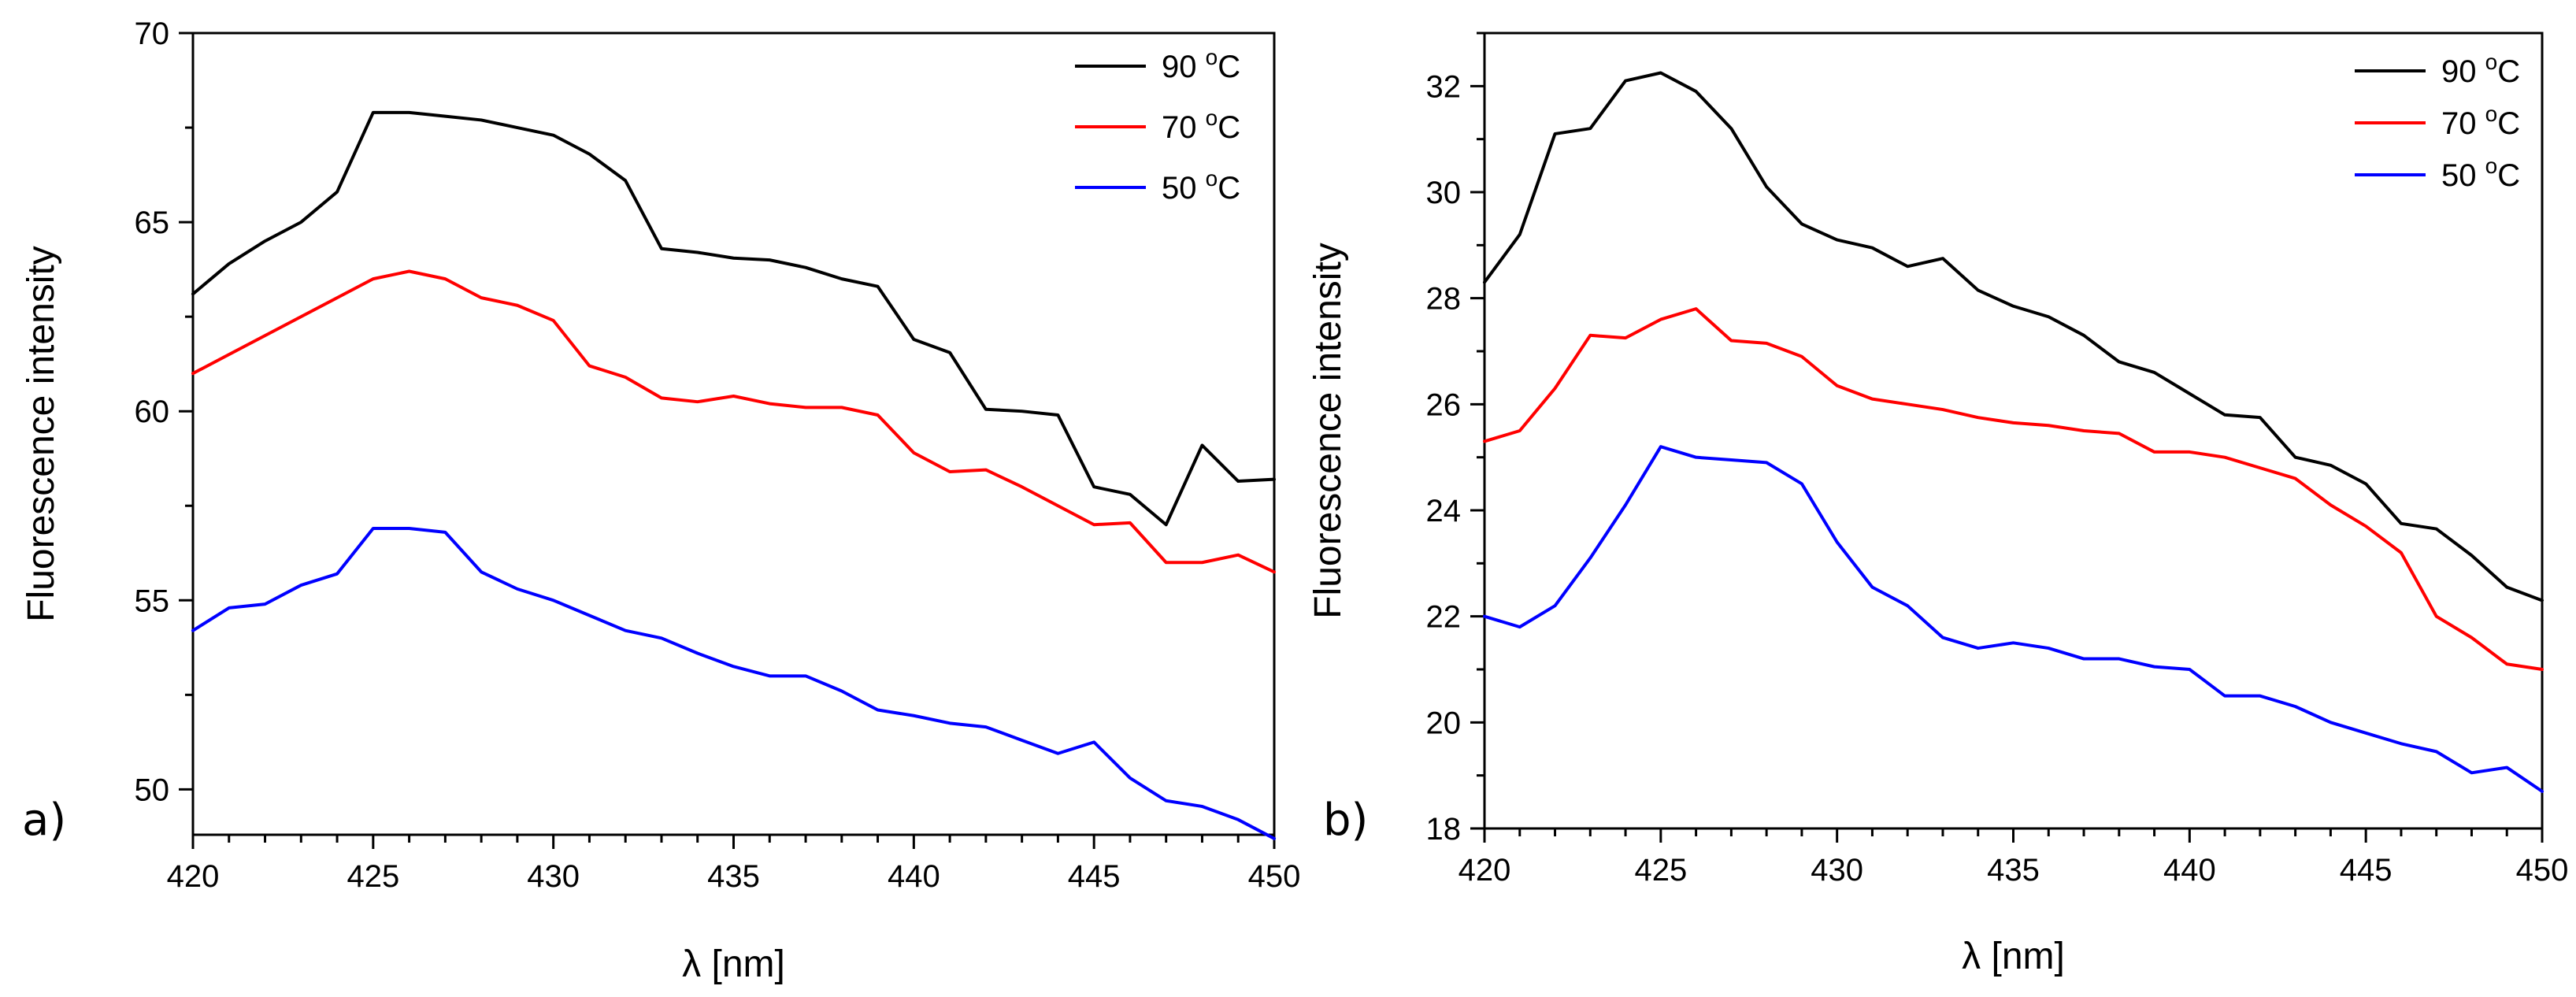  What do you see at coordinates (41, 434) in the screenshot?
I see `chart-a-y-axis-title: Fluorescence intensity` at bounding box center [41, 434].